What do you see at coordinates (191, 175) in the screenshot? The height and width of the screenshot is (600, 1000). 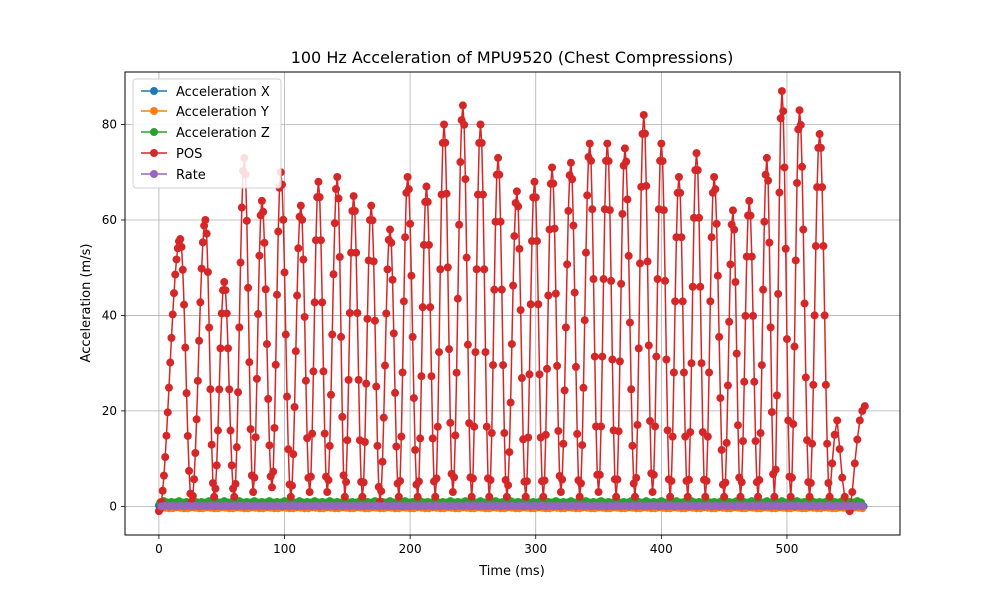 I see `legend-label-rate: Rate` at bounding box center [191, 175].